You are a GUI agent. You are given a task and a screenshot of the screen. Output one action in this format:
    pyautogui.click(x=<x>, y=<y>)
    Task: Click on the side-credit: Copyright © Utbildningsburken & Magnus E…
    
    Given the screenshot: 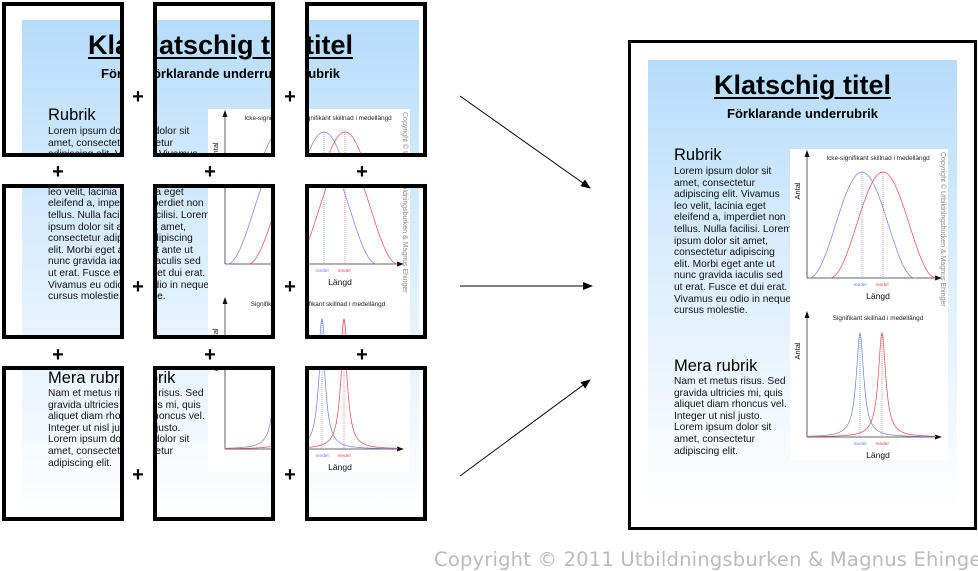 What is the action you would take?
    pyautogui.click(x=943, y=229)
    